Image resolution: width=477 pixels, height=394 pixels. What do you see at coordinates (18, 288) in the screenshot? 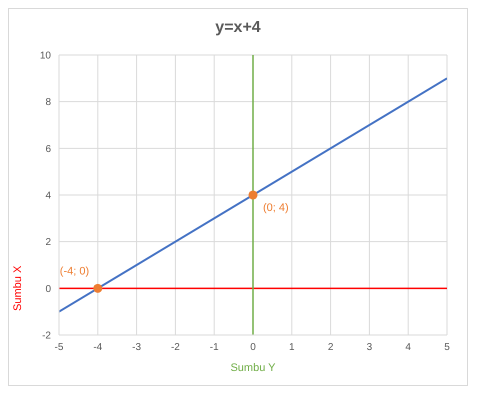
I see `ref-line-label: Sumbu X` at bounding box center [18, 288].